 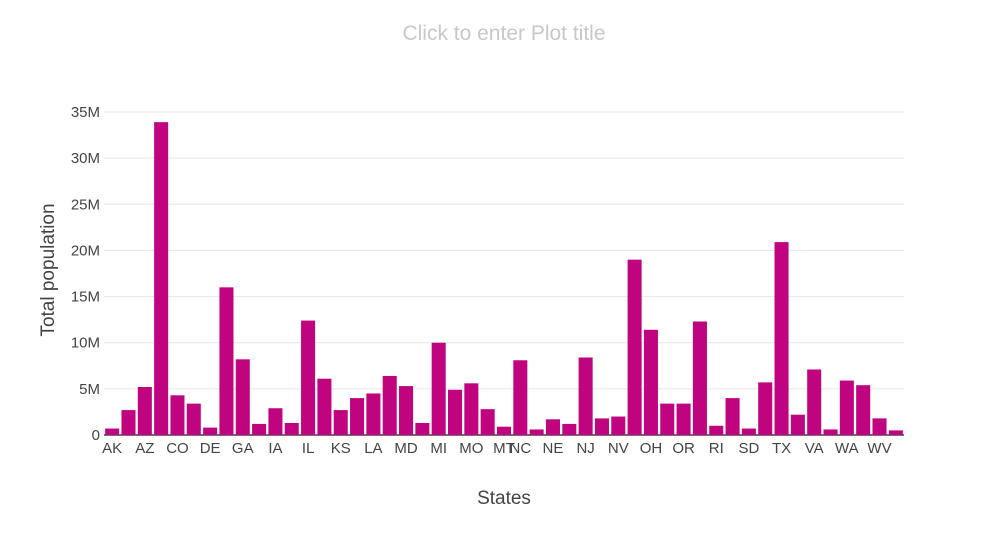 I want to click on x-tick-label: KS, so click(x=341, y=448).